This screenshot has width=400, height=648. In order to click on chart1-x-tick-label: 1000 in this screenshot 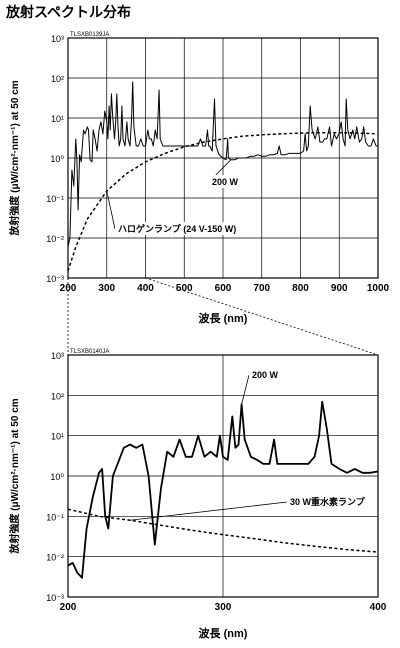, I will do `click(378, 288)`.